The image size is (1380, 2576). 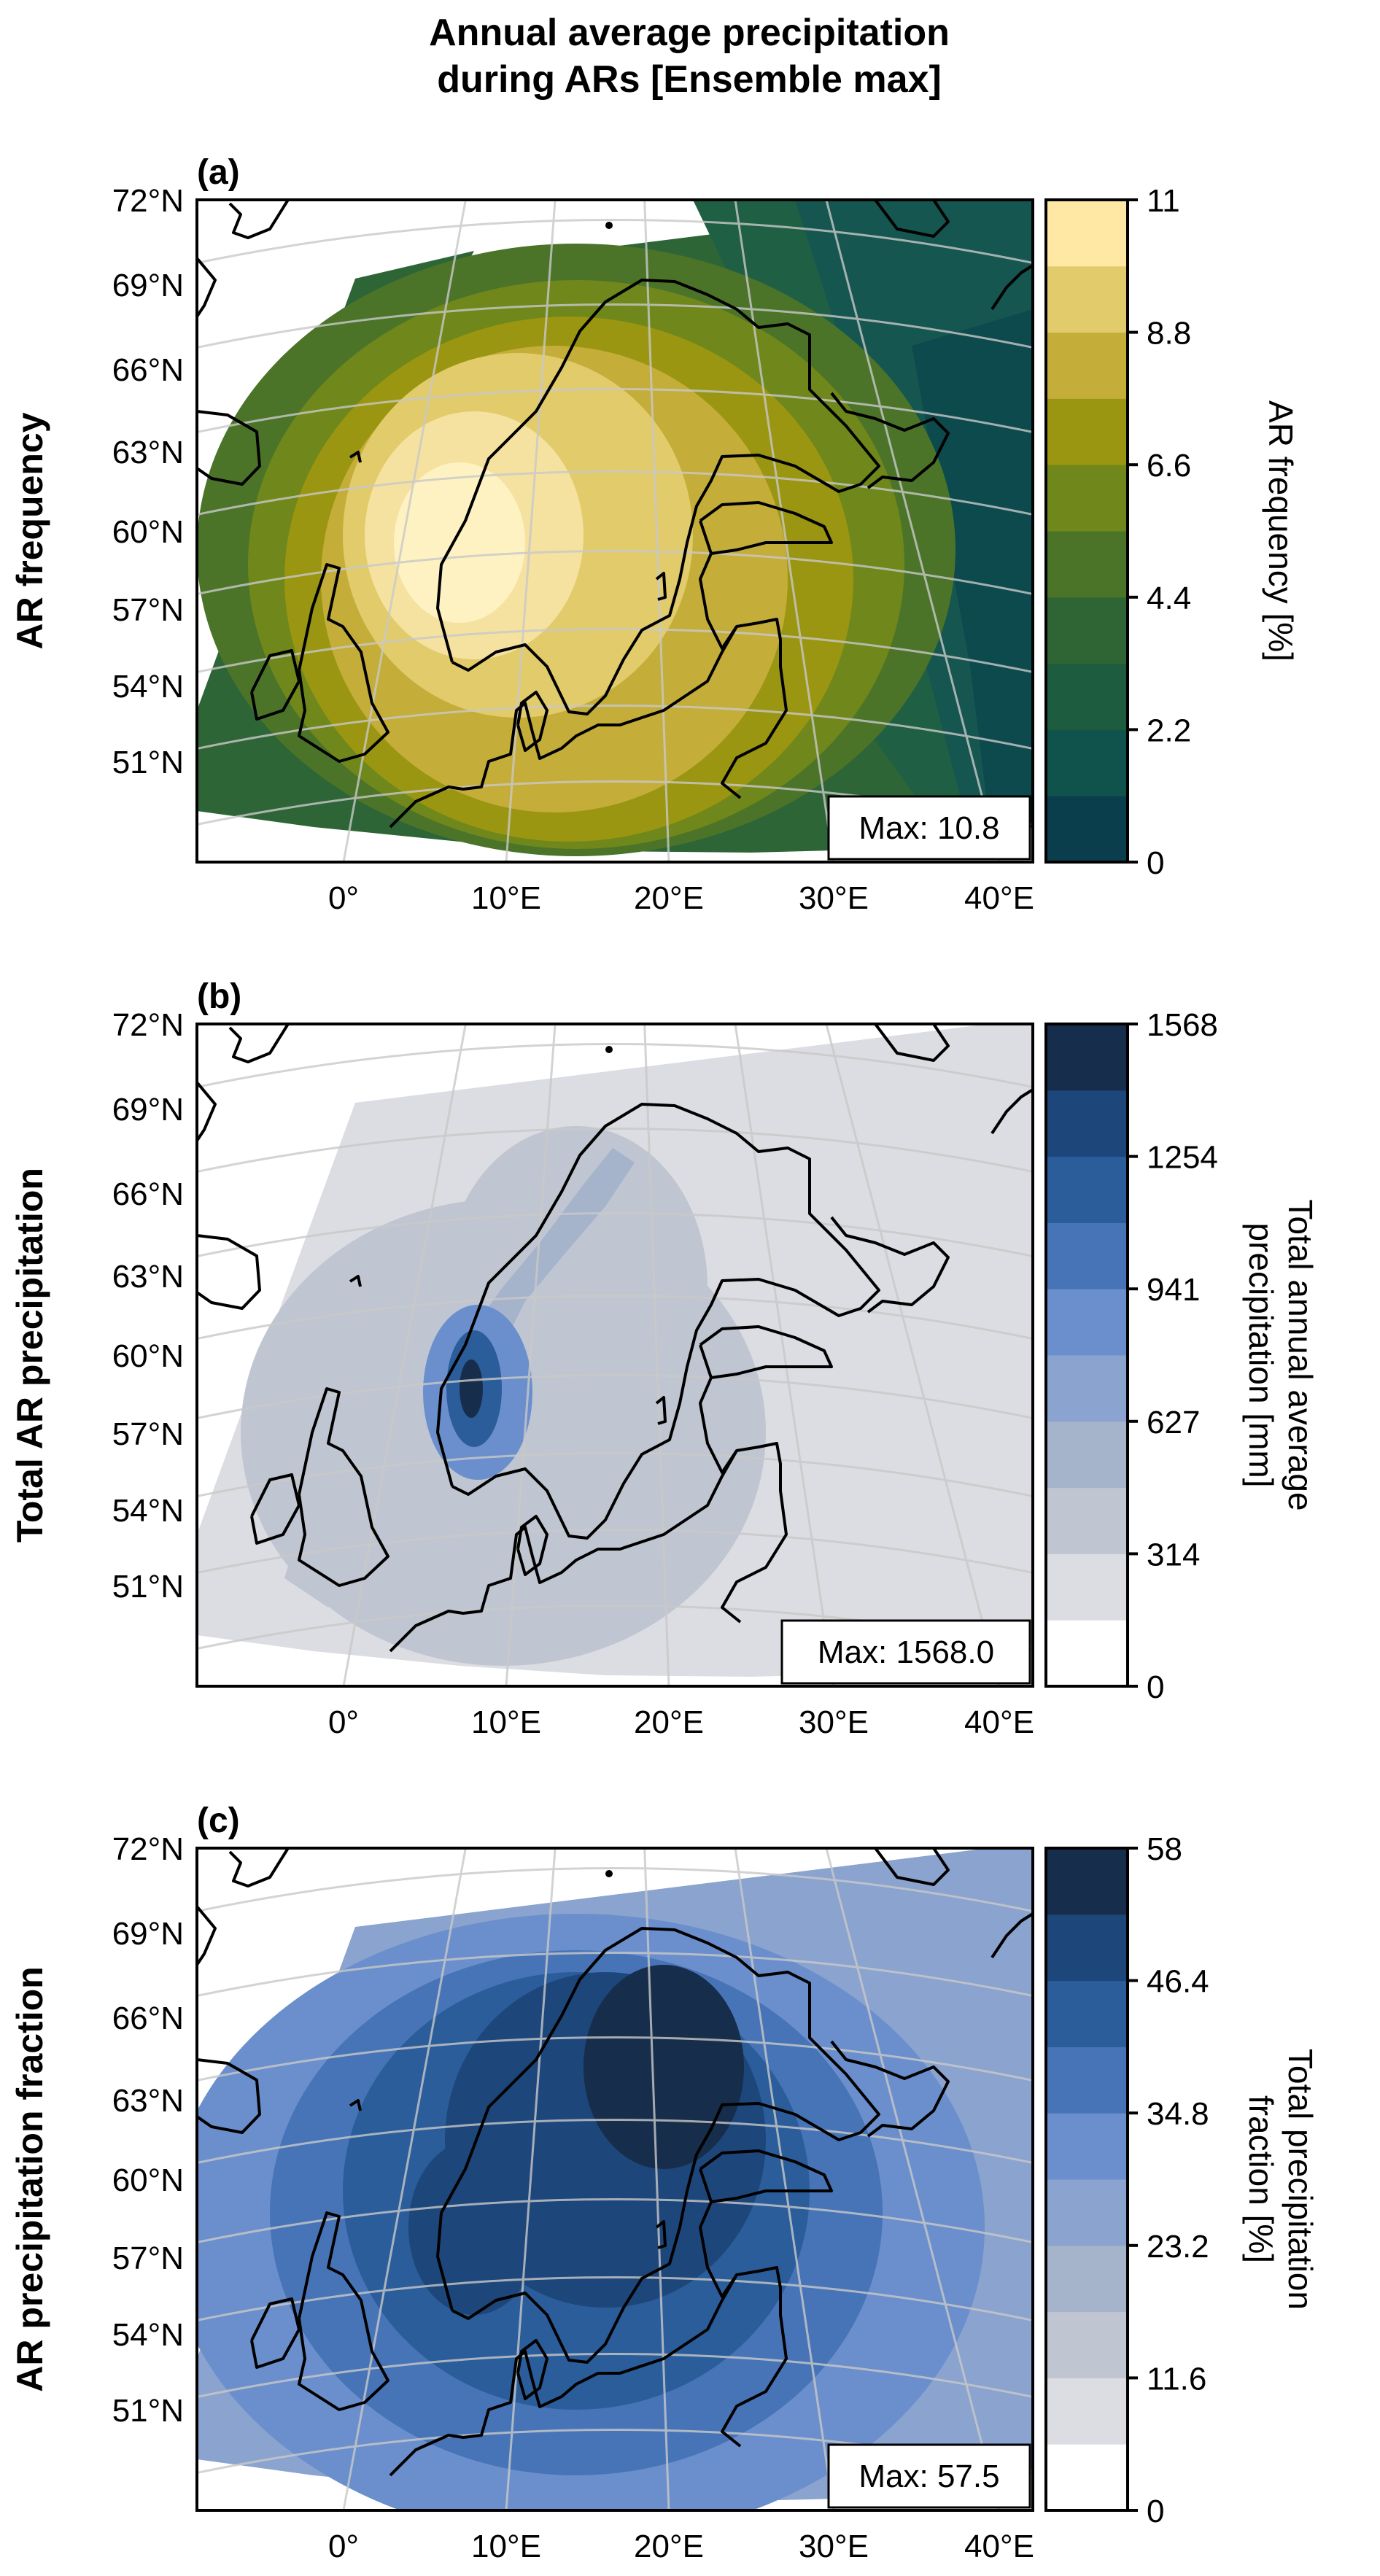 What do you see at coordinates (1301, 2179) in the screenshot?
I see `colorbar-label-c-0: Total precipitation` at bounding box center [1301, 2179].